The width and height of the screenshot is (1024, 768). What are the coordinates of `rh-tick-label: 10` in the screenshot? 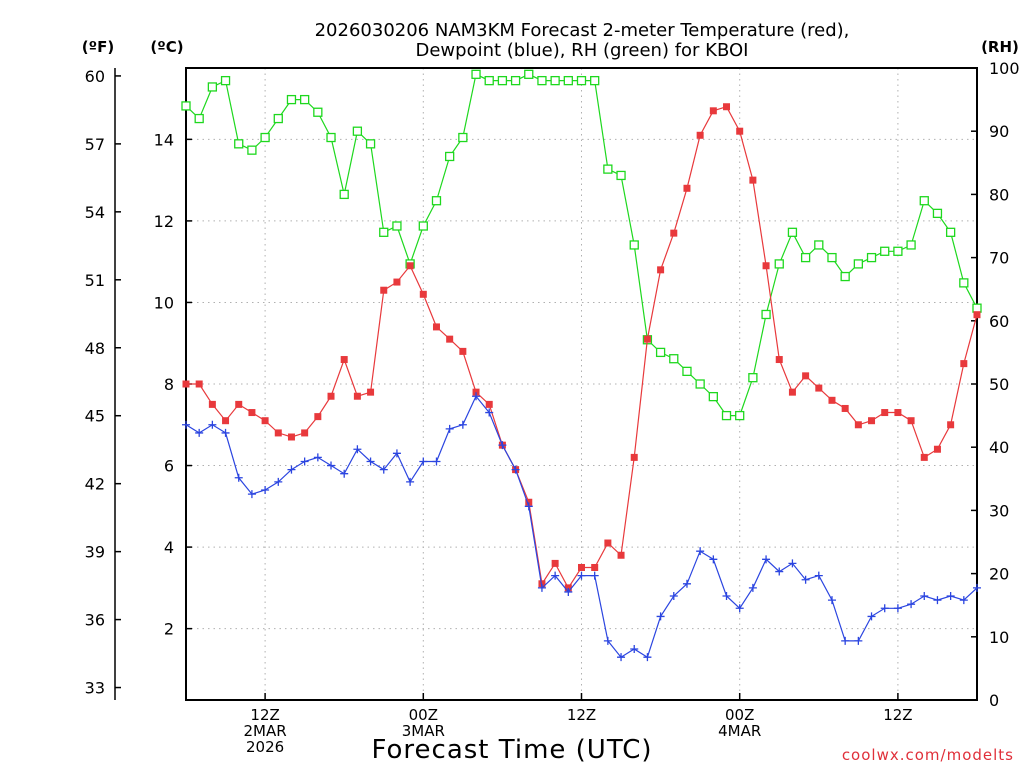 It's located at (999, 637).